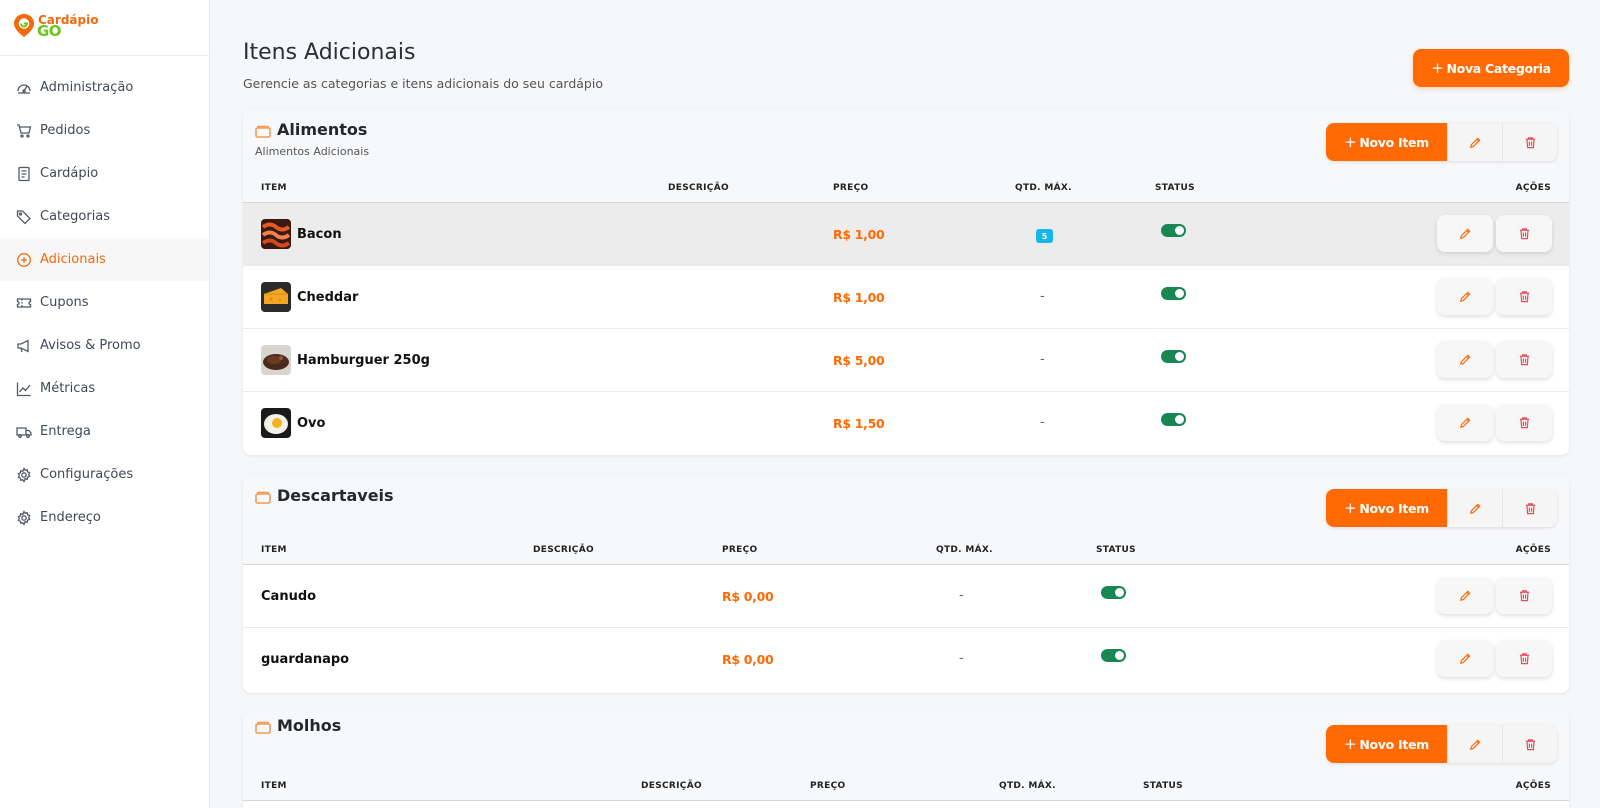 The height and width of the screenshot is (808, 1600). I want to click on plus-icon: +, so click(1437, 68).